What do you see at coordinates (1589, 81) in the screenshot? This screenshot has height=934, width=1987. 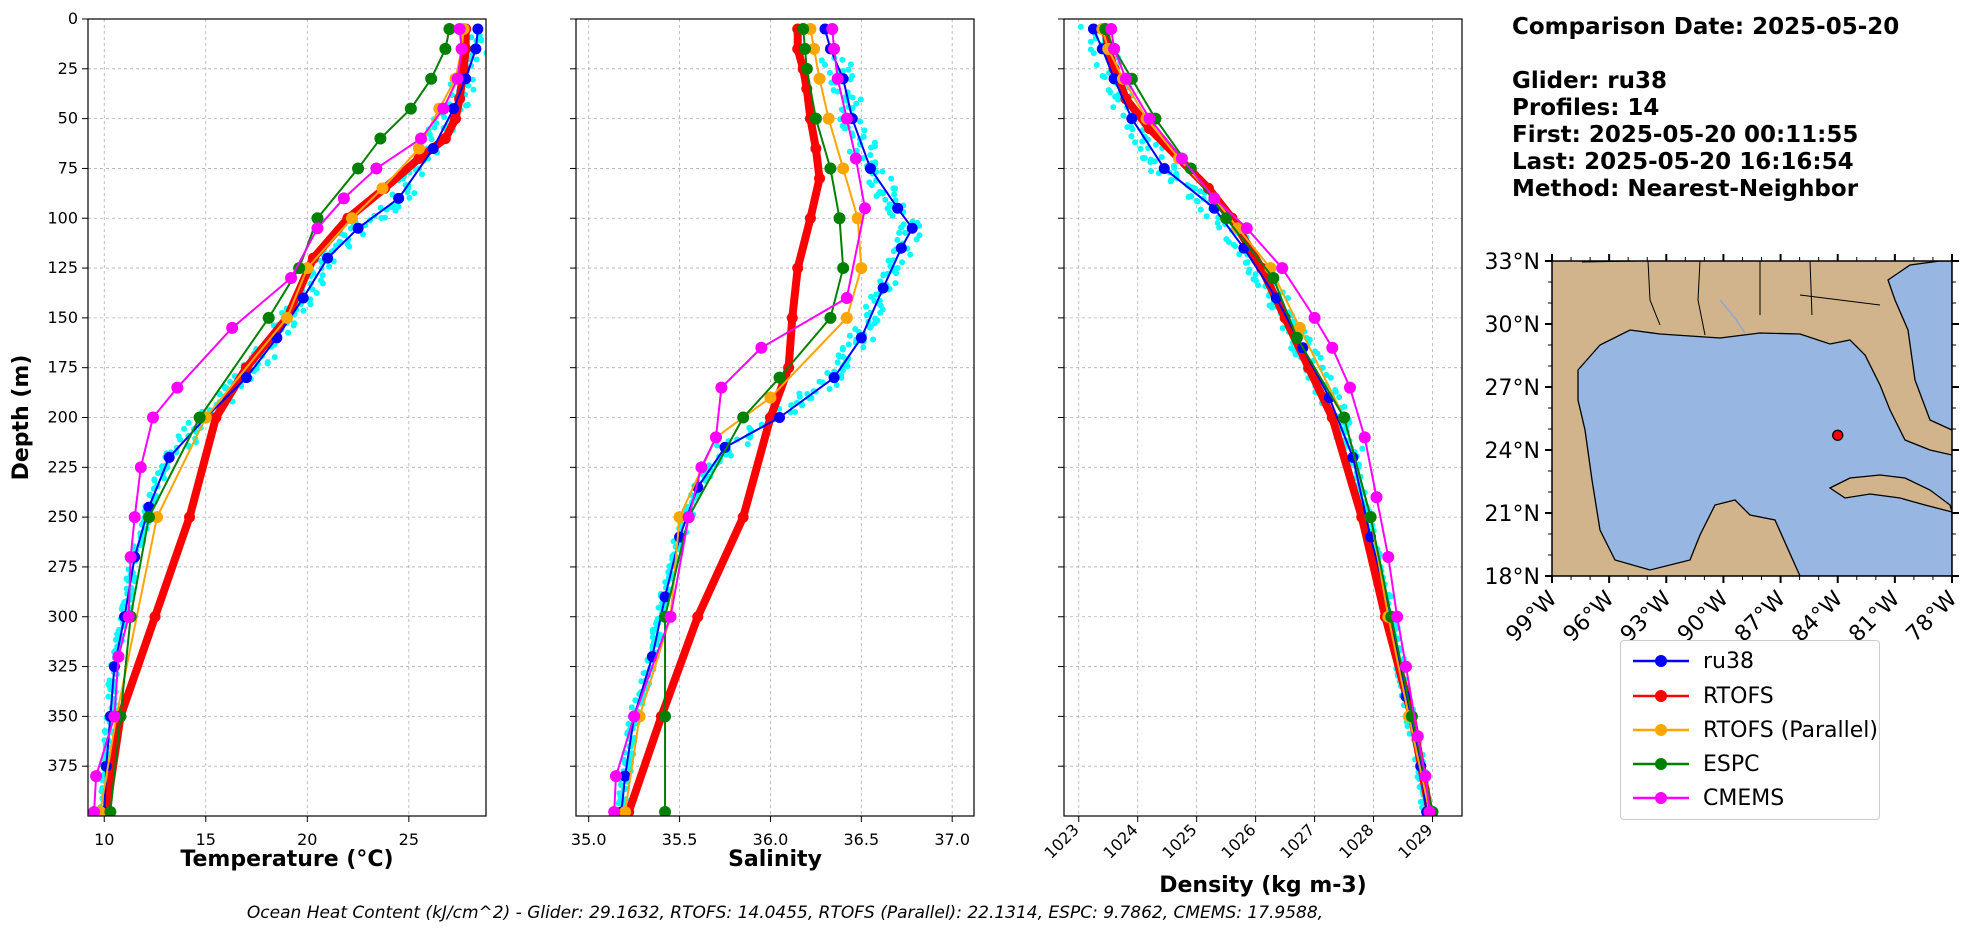 I see `glider-name: Glider: ru38` at bounding box center [1589, 81].